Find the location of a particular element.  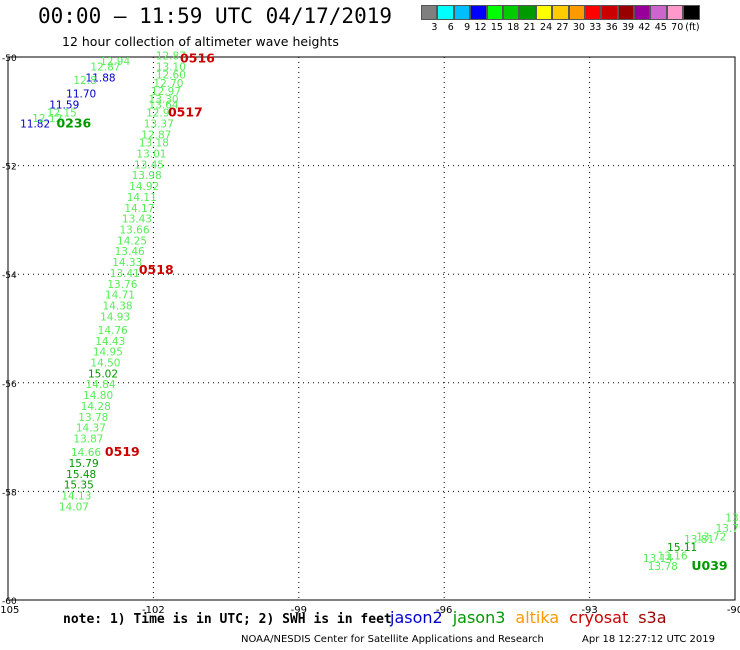

jason2-wave-height-label: 11.88 is located at coordinates (101, 78).